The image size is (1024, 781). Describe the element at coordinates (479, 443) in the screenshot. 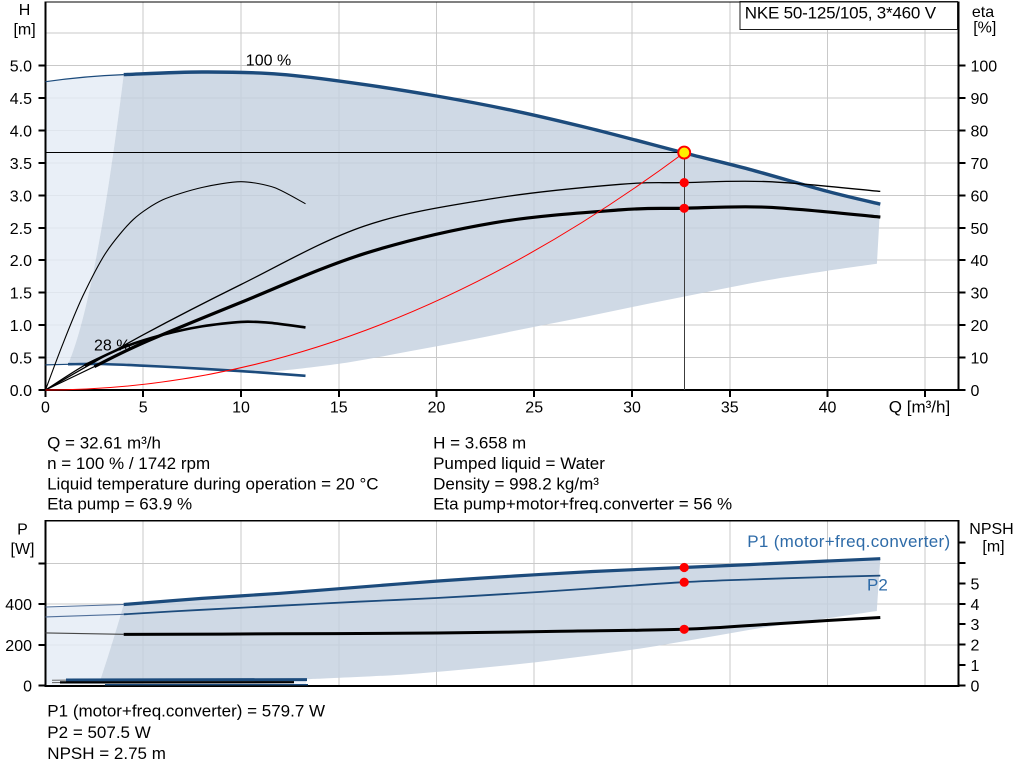

I see `svg-text: H = 3.658 m` at that location.